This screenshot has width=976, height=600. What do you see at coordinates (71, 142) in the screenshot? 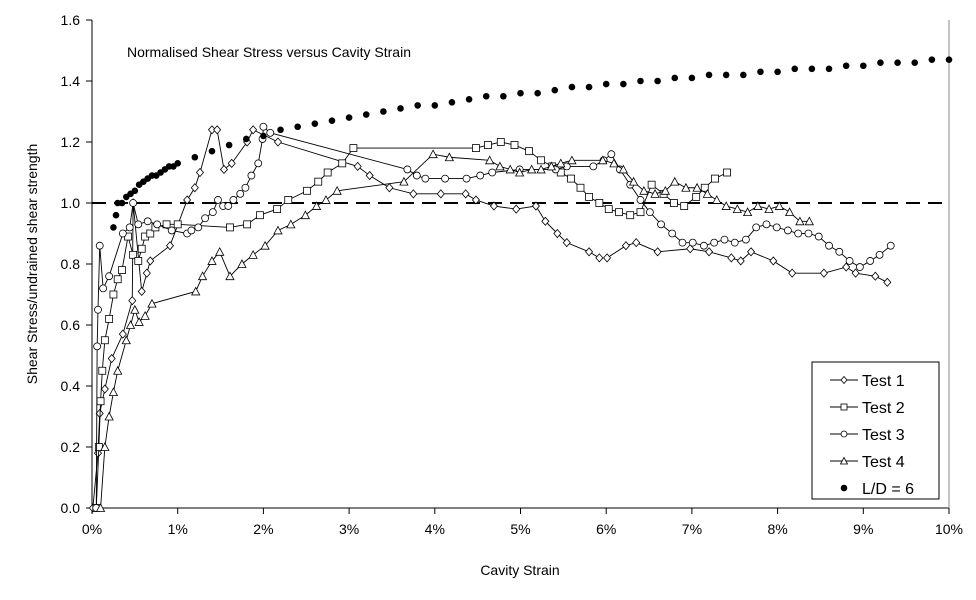
I see `y-tick-label: 1.2` at bounding box center [71, 142].